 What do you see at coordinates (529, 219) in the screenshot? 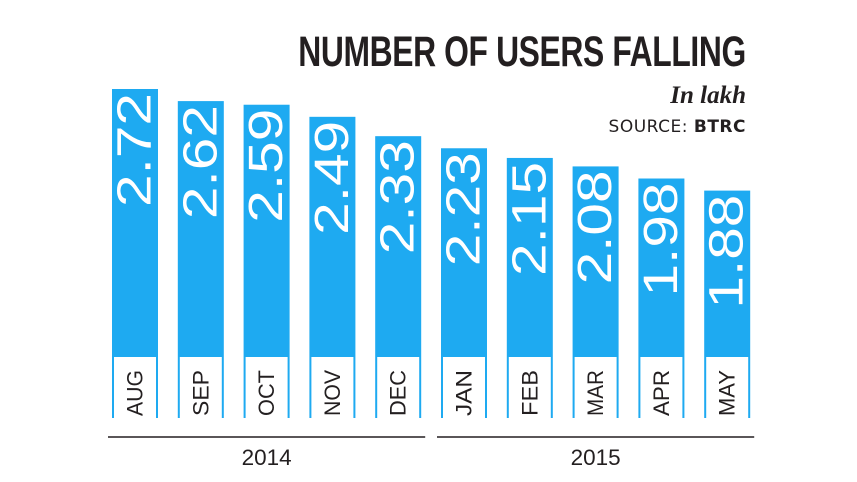
I see `value-label-feb: 2.15` at bounding box center [529, 219].